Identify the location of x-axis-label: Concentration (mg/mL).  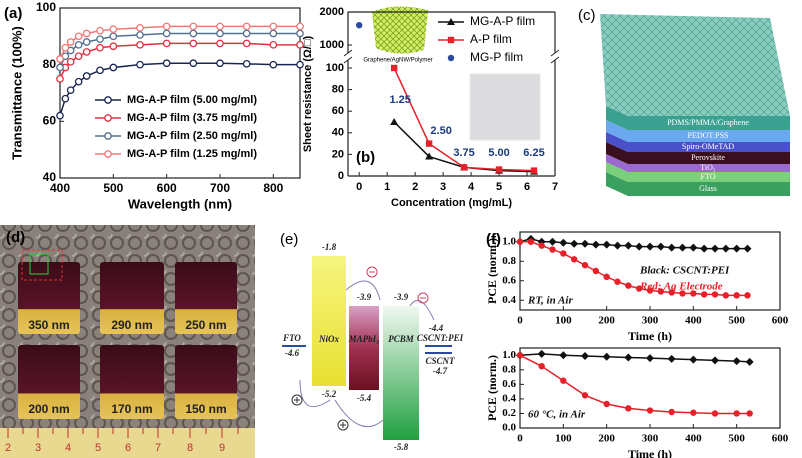
(451, 203).